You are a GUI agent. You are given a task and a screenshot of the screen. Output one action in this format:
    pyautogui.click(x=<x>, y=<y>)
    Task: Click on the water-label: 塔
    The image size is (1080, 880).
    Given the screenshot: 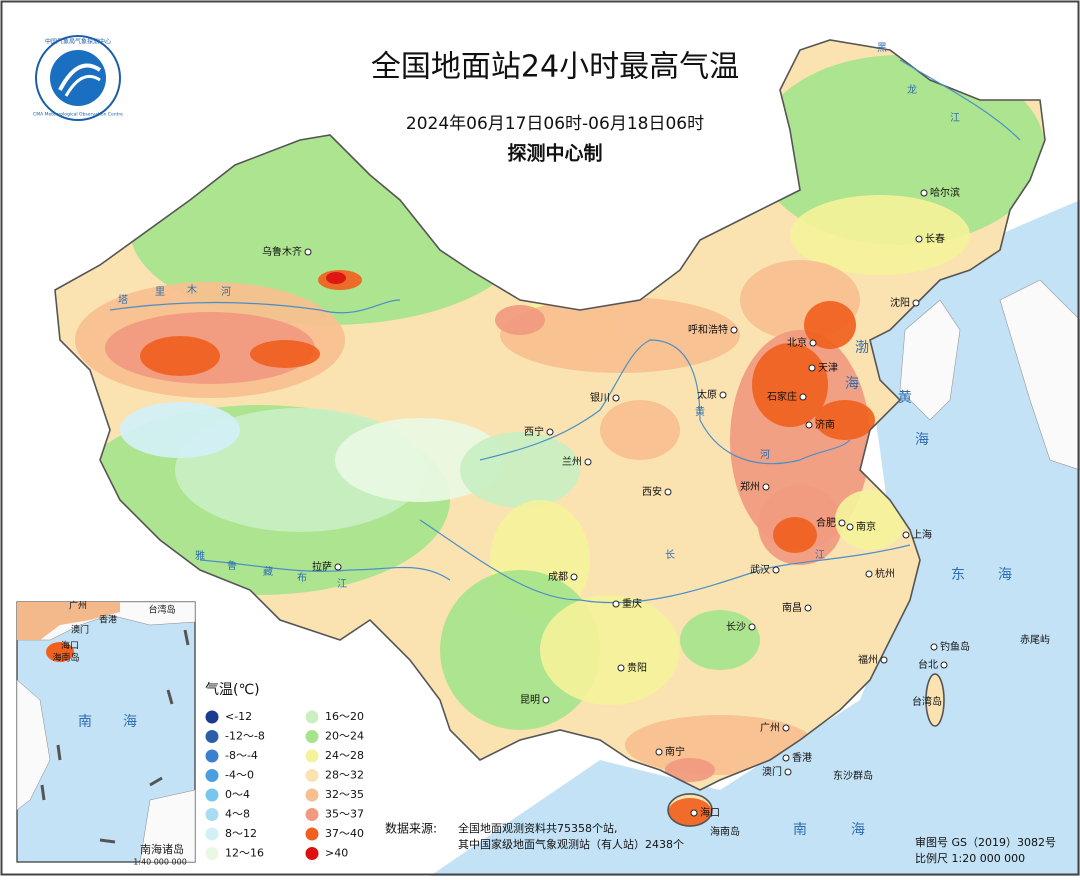 What is the action you would take?
    pyautogui.click(x=123, y=299)
    